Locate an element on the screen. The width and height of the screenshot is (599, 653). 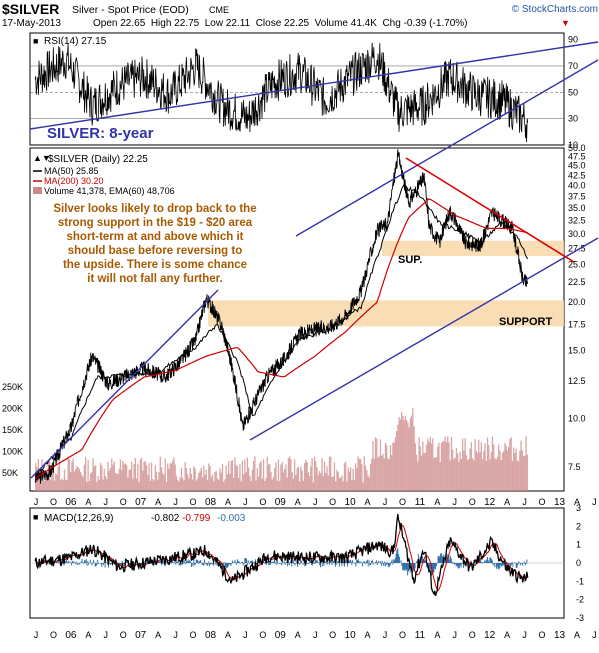
chart-title: SILVER: 8-year is located at coordinates (100, 133).